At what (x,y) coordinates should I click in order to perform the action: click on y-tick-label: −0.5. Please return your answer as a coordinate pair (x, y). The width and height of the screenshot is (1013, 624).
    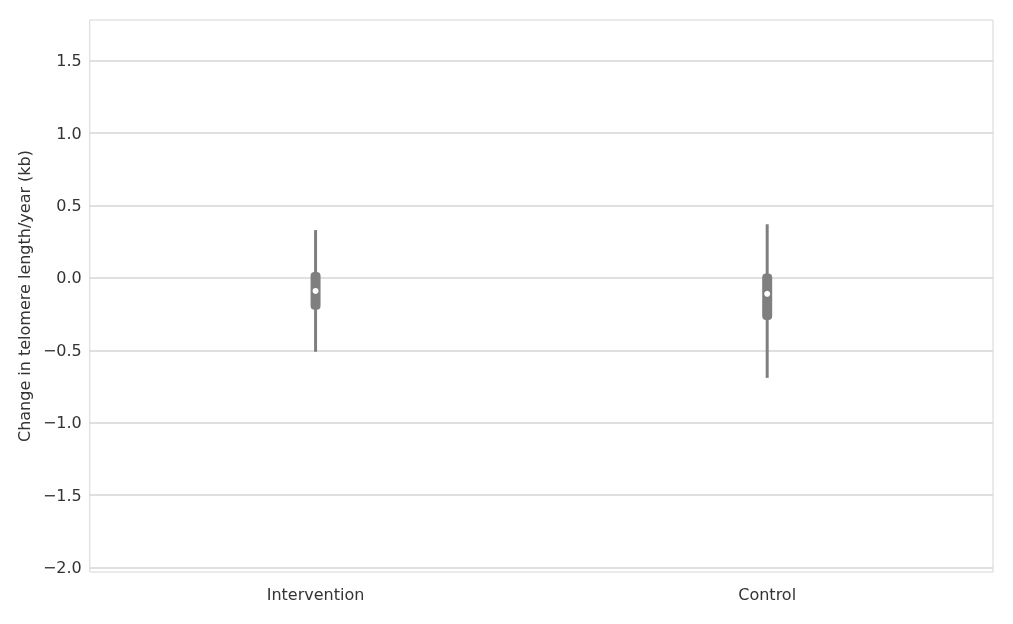
    Looking at the image, I should click on (62, 350).